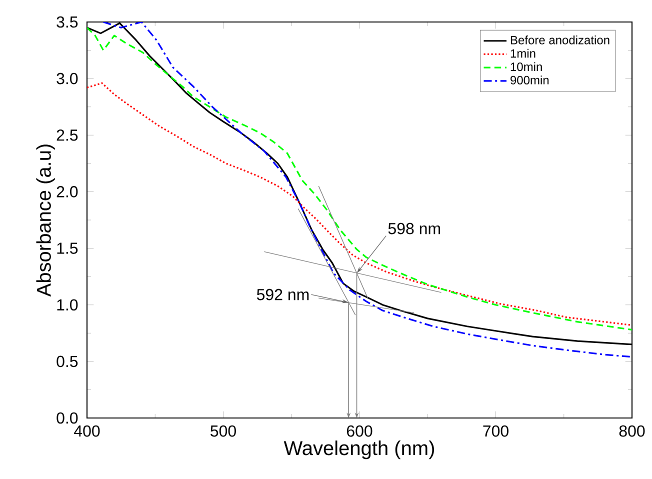 The height and width of the screenshot is (479, 652). I want to click on x-axis-title: Wavelength (nm), so click(359, 450).